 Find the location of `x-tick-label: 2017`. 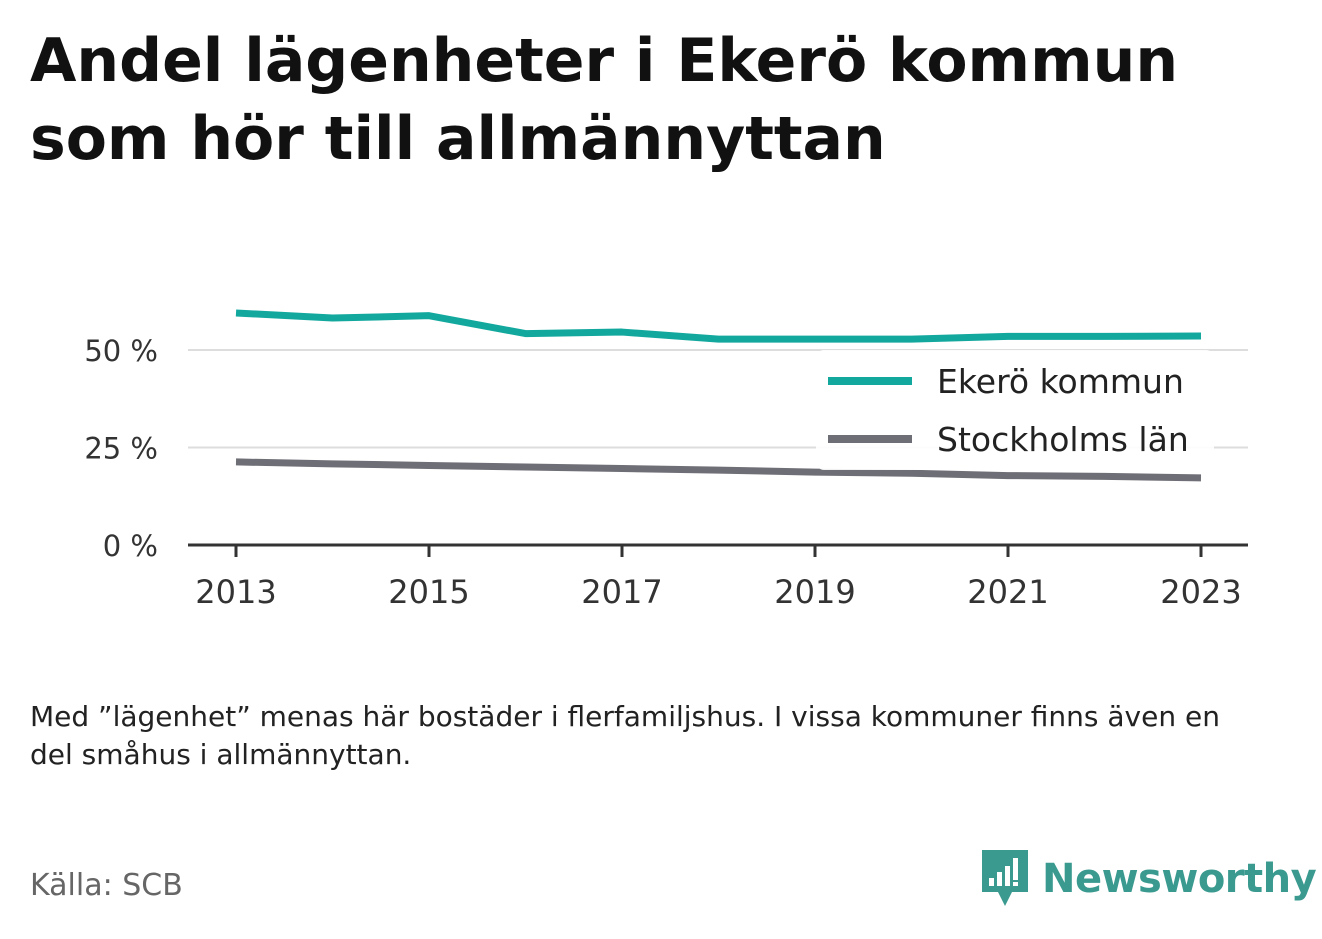

x-tick-label: 2017 is located at coordinates (621, 592).